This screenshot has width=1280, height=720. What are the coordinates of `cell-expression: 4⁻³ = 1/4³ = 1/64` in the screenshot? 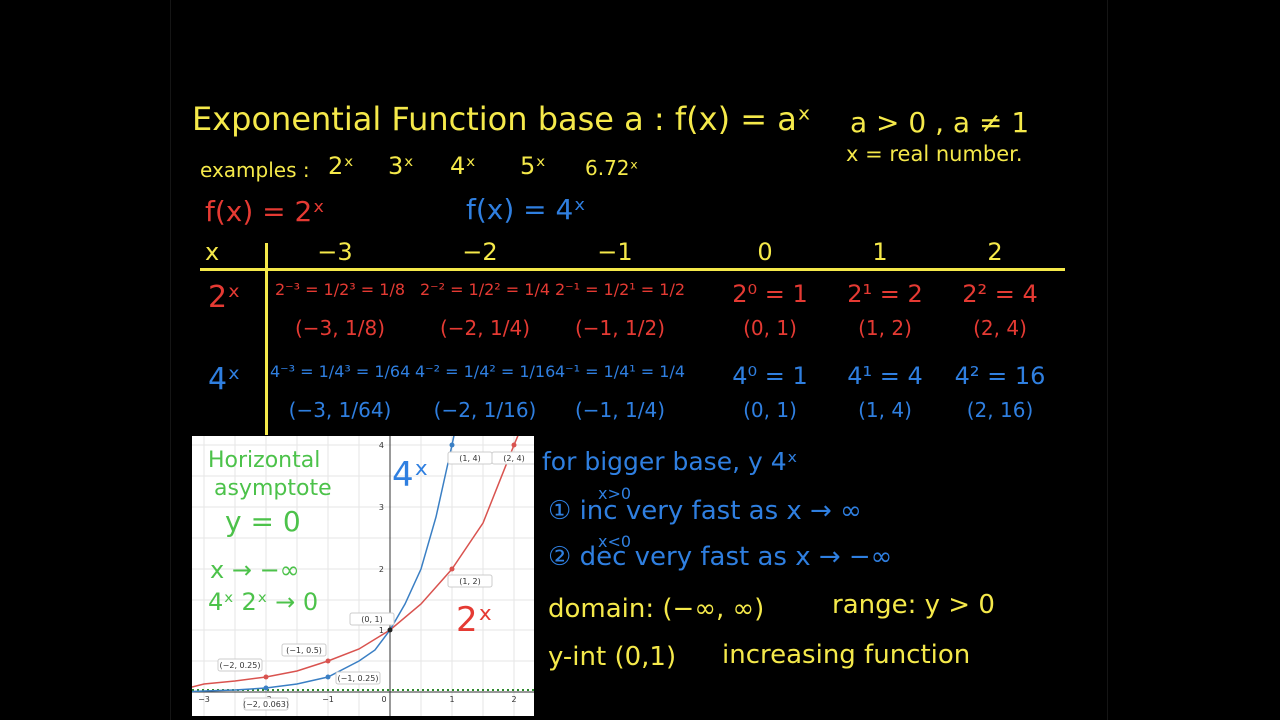 It's located at (340, 371).